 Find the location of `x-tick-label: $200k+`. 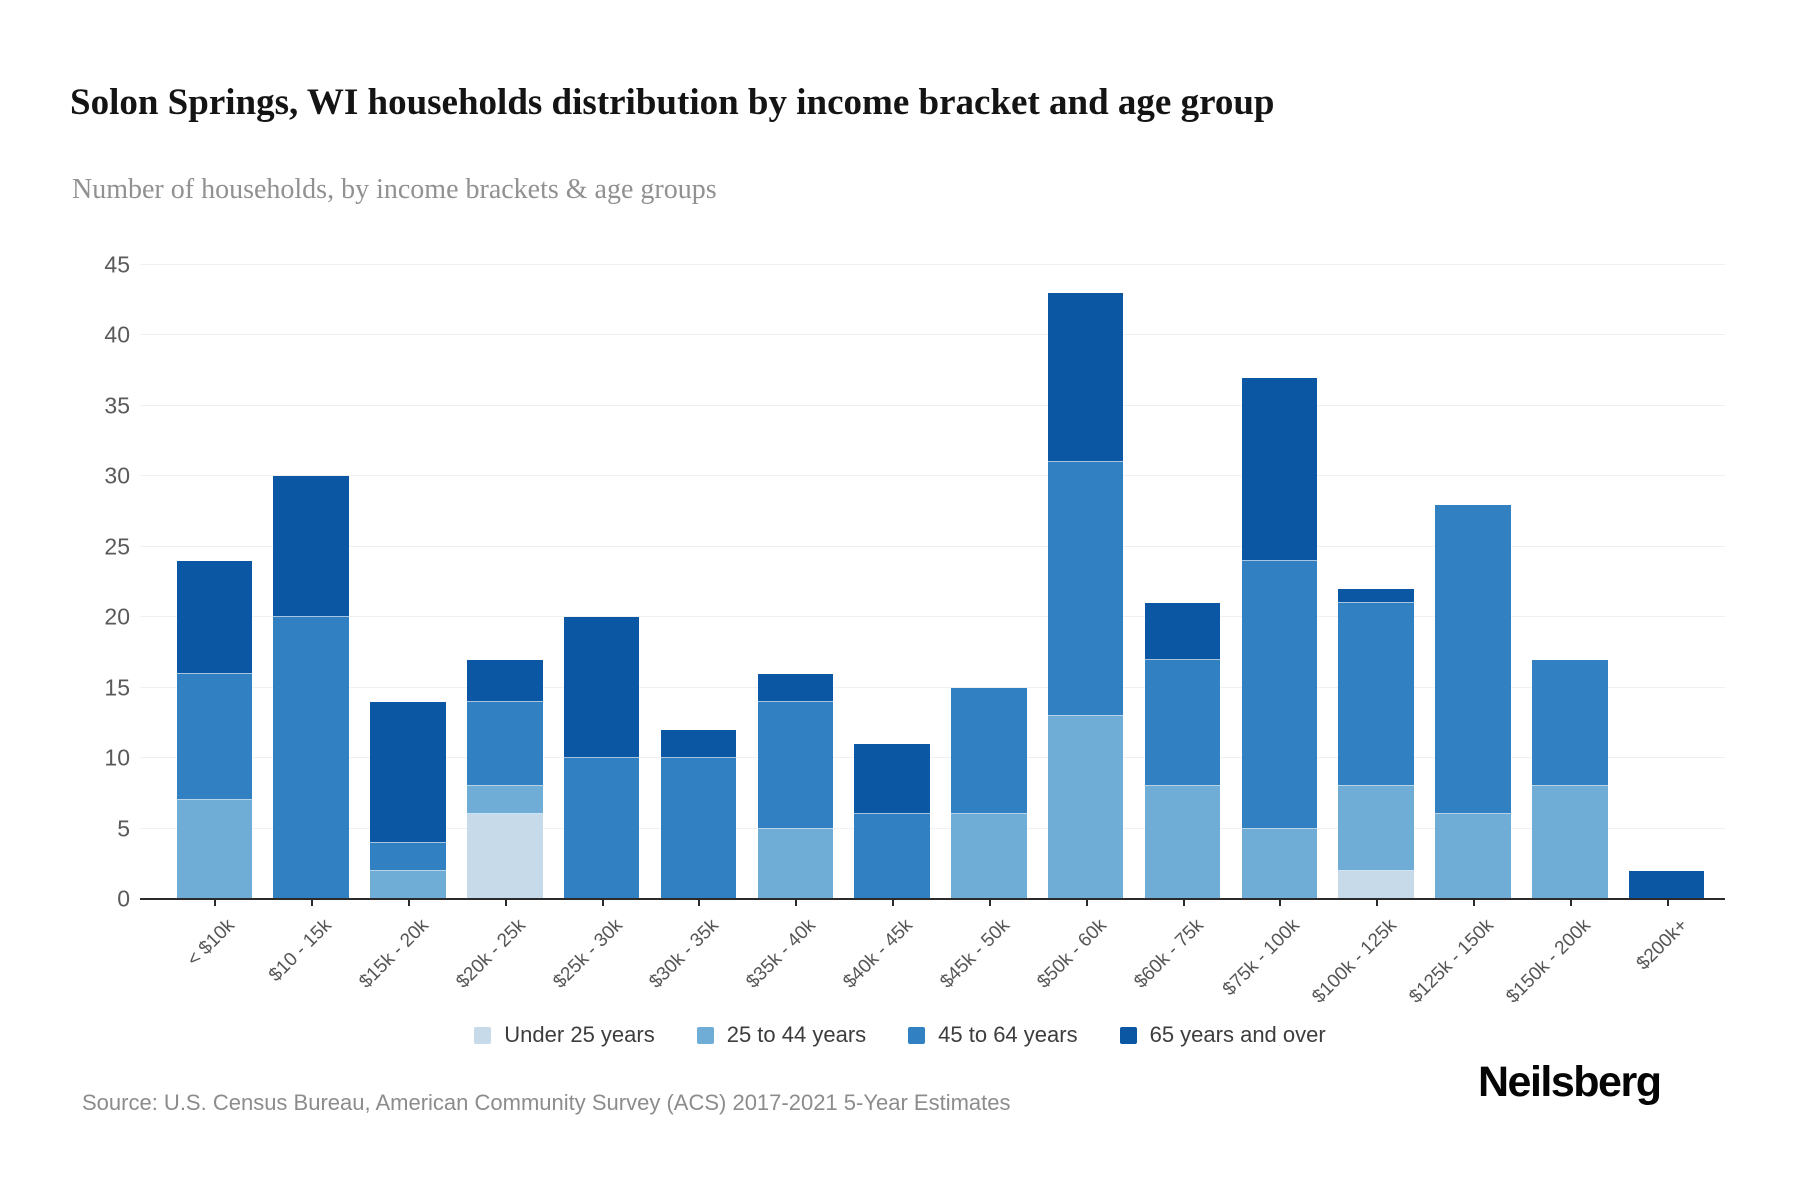

x-tick-label: $200k+ is located at coordinates (1662, 945).